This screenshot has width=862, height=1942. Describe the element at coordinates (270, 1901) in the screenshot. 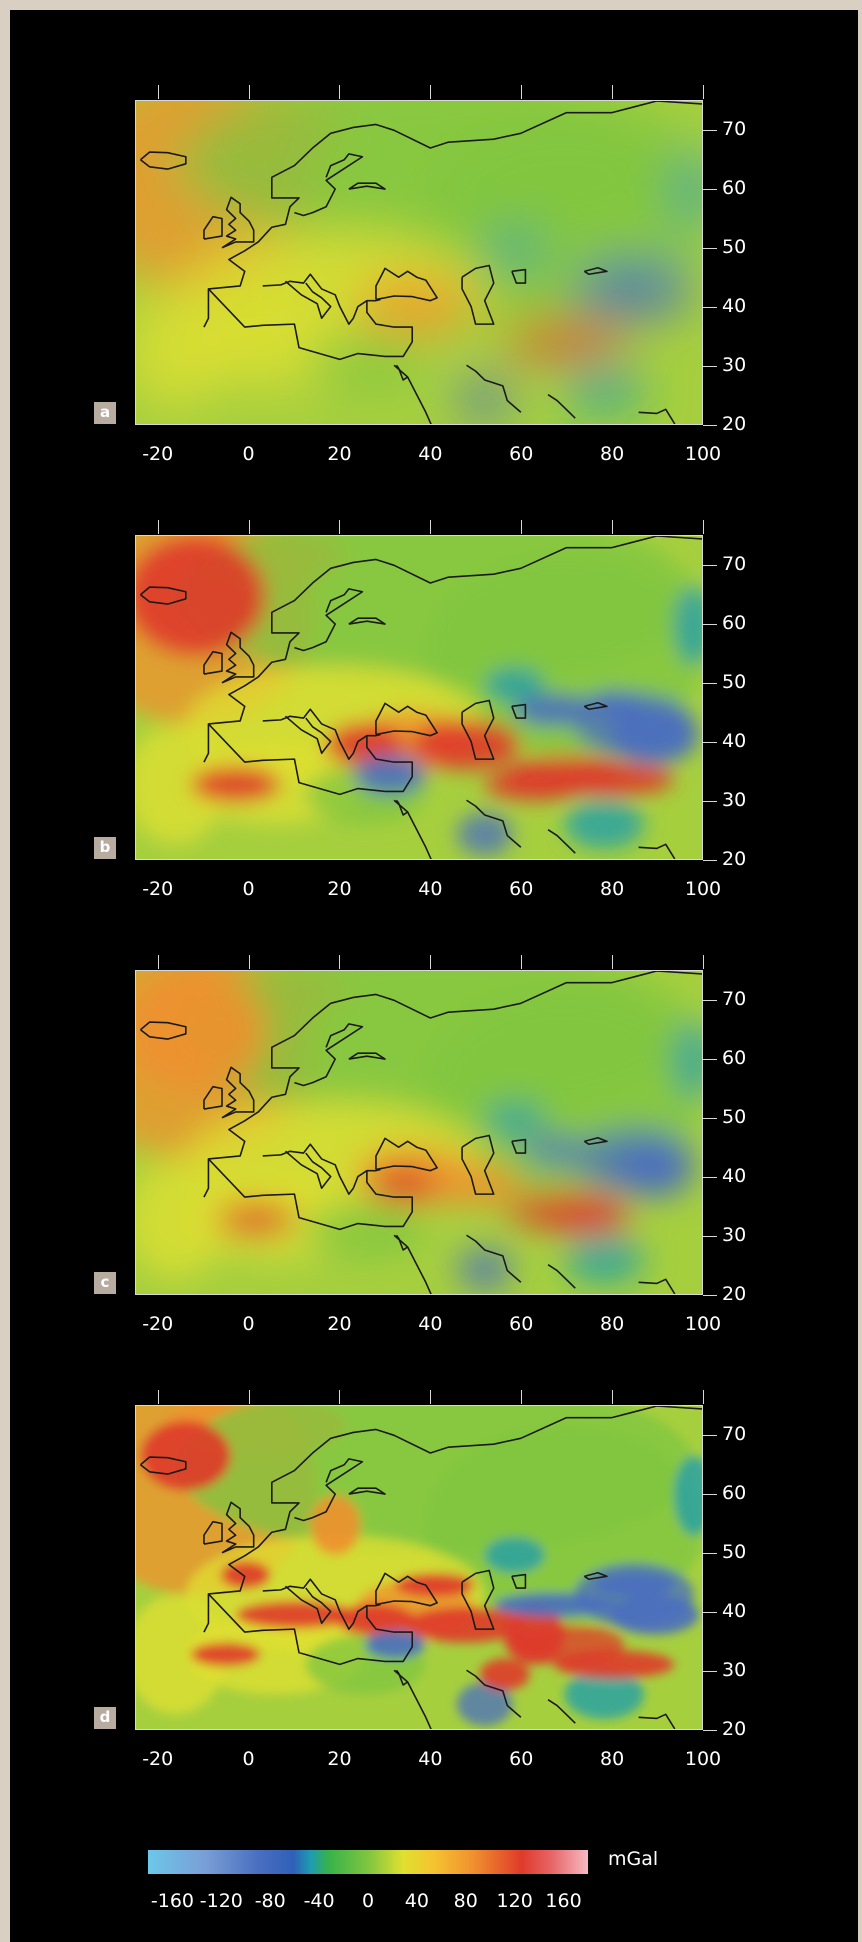

I see `colorbar-tick-label: -80` at that location.